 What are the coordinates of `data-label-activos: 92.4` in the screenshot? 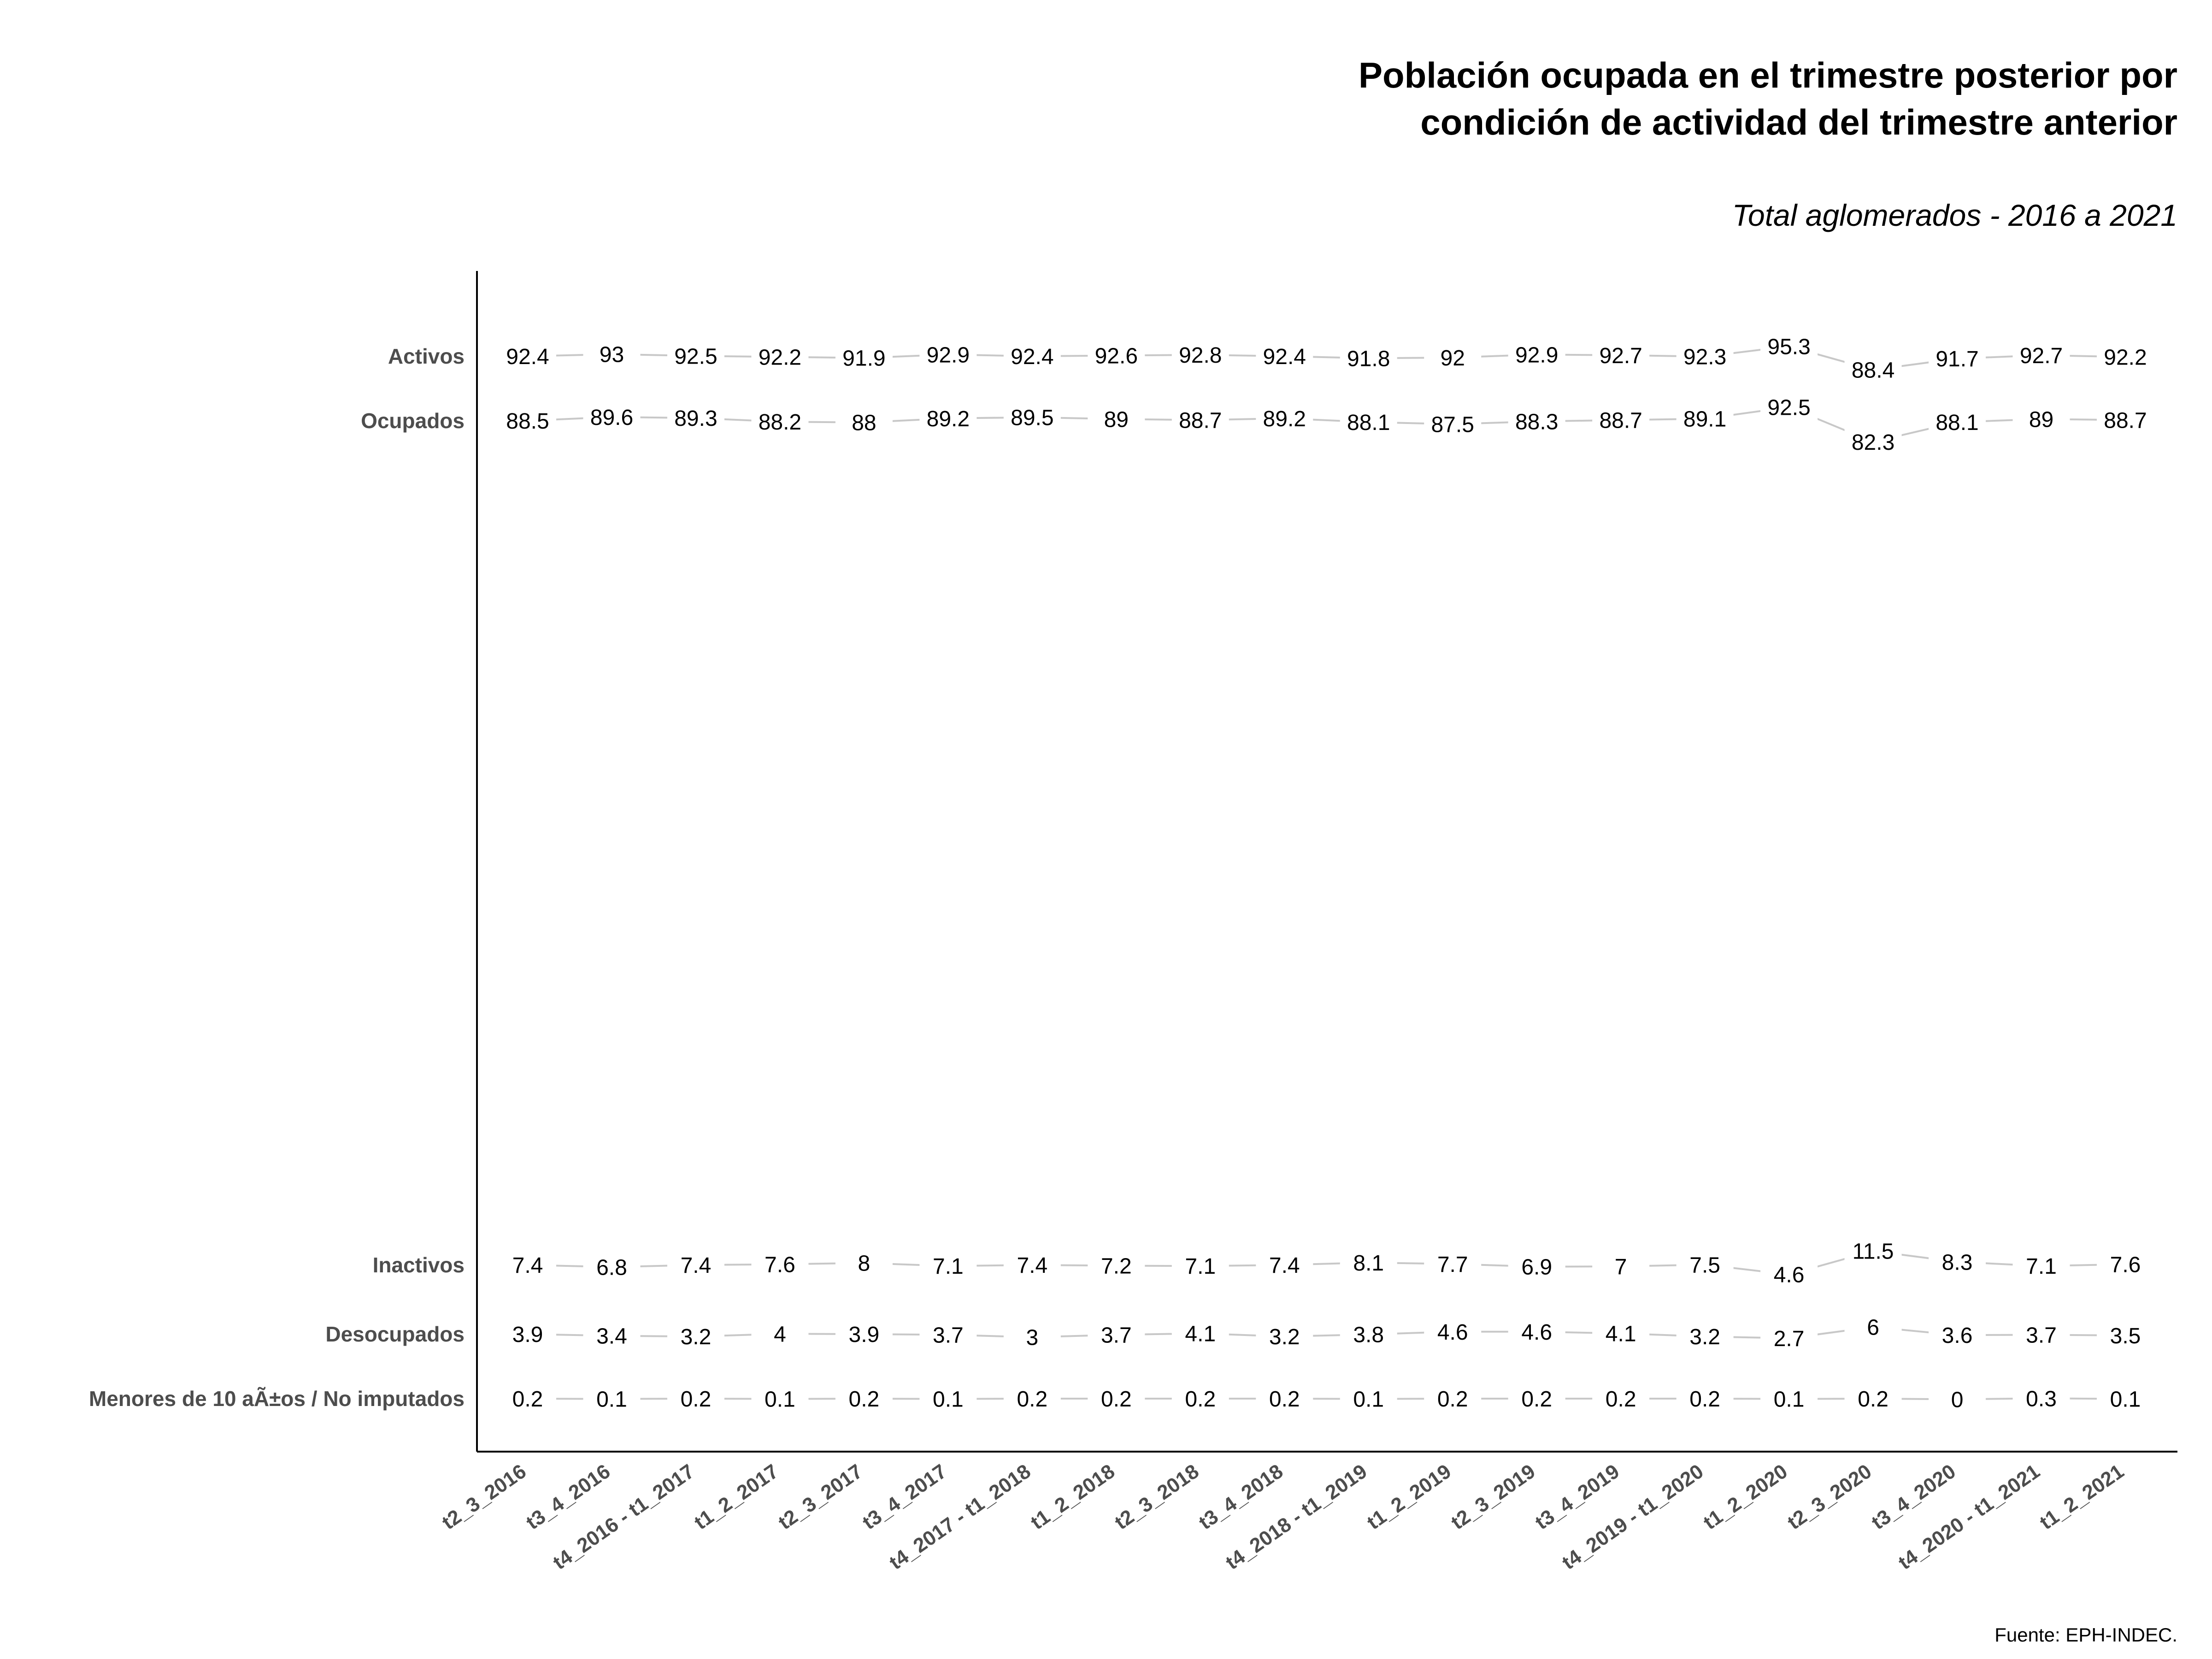 It's located at (1284, 357).